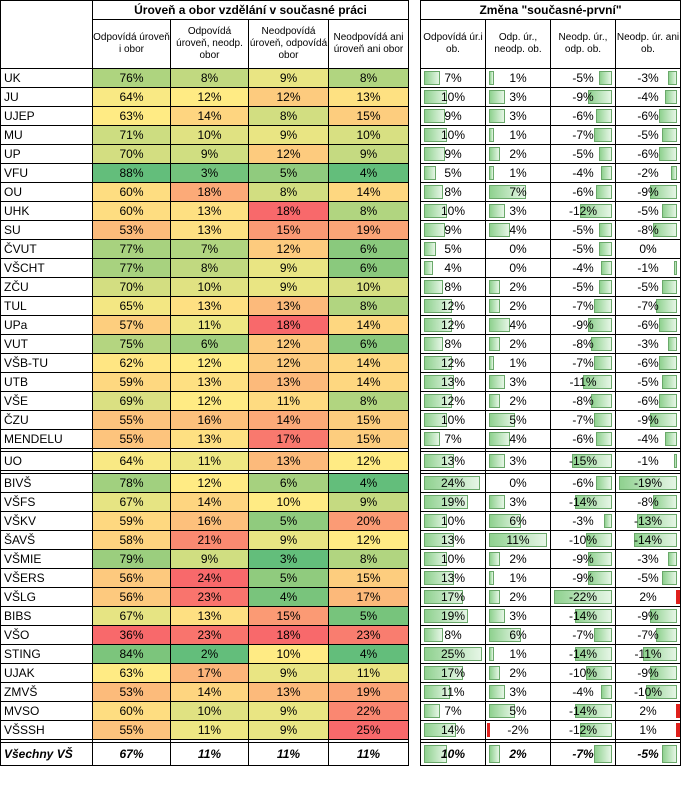 Image resolution: width=685 pixels, height=803 pixels. What do you see at coordinates (518, 268) in the screenshot?
I see `change-cell: 0%` at bounding box center [518, 268].